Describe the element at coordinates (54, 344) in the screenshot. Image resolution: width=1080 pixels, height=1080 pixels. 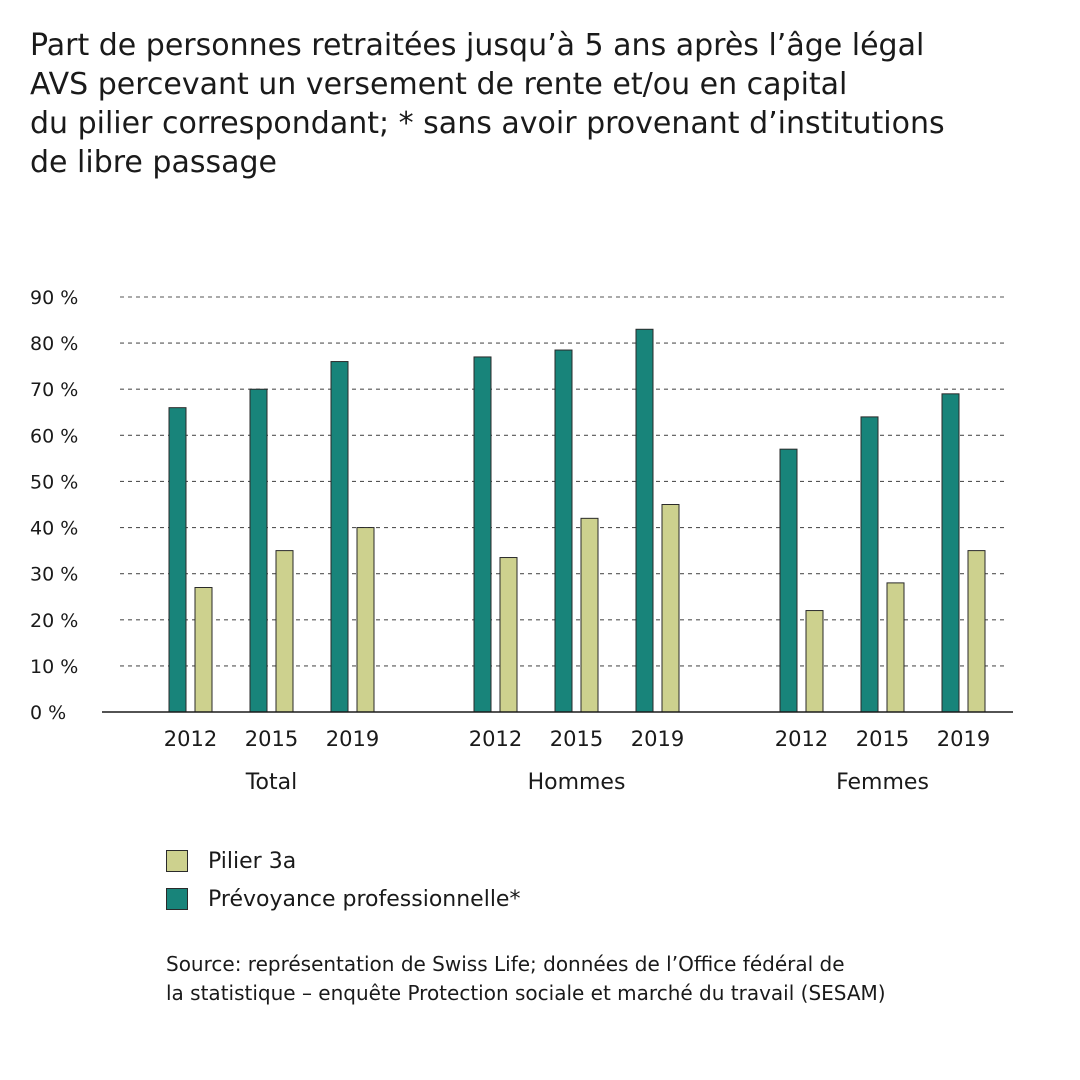
I see `y-tick-label: 80 %` at that location.